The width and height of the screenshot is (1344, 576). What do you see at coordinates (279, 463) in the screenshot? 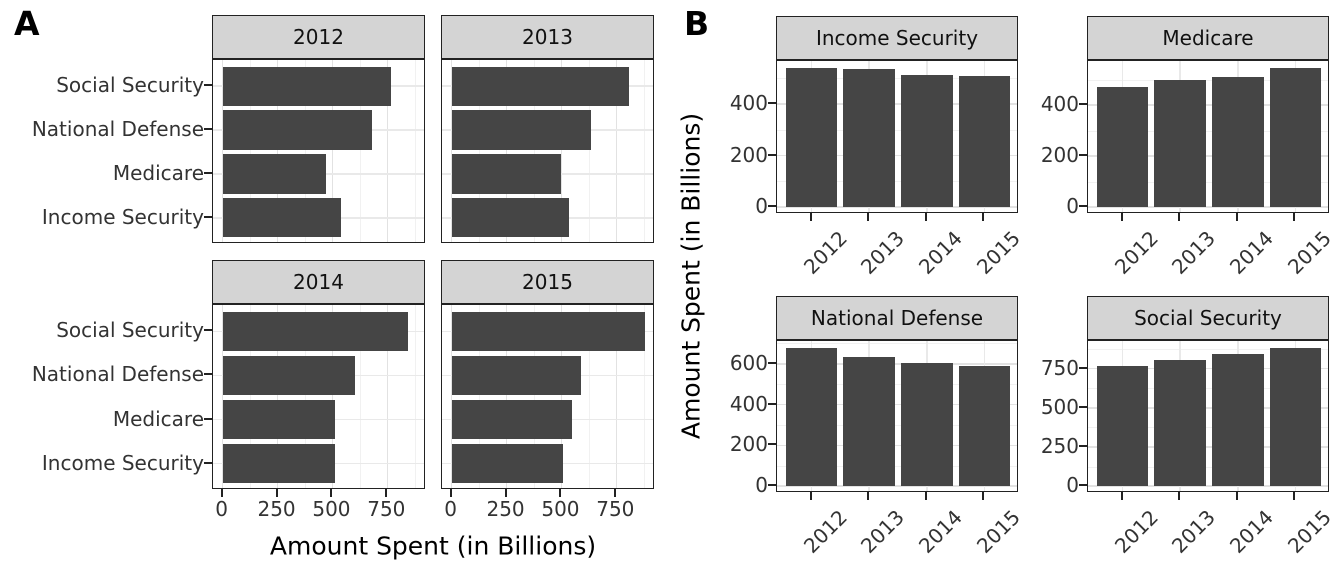
I see `bar-2014-income-security` at bounding box center [279, 463].